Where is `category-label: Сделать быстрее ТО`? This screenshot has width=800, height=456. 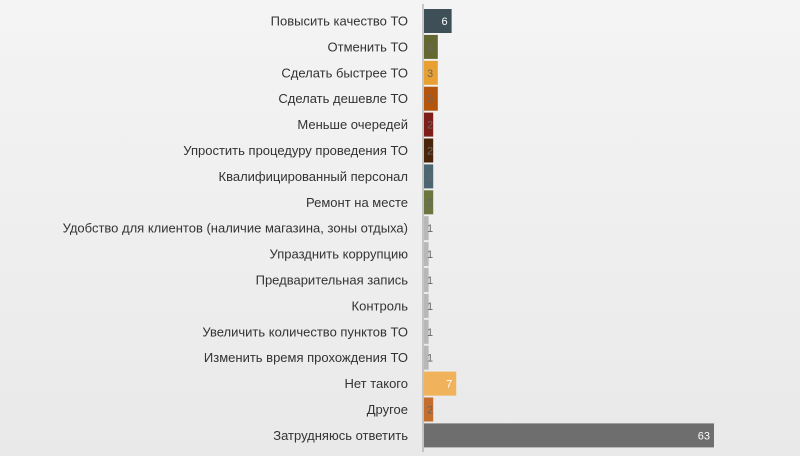
category-label: Сделать быстрее ТО is located at coordinates (344, 72).